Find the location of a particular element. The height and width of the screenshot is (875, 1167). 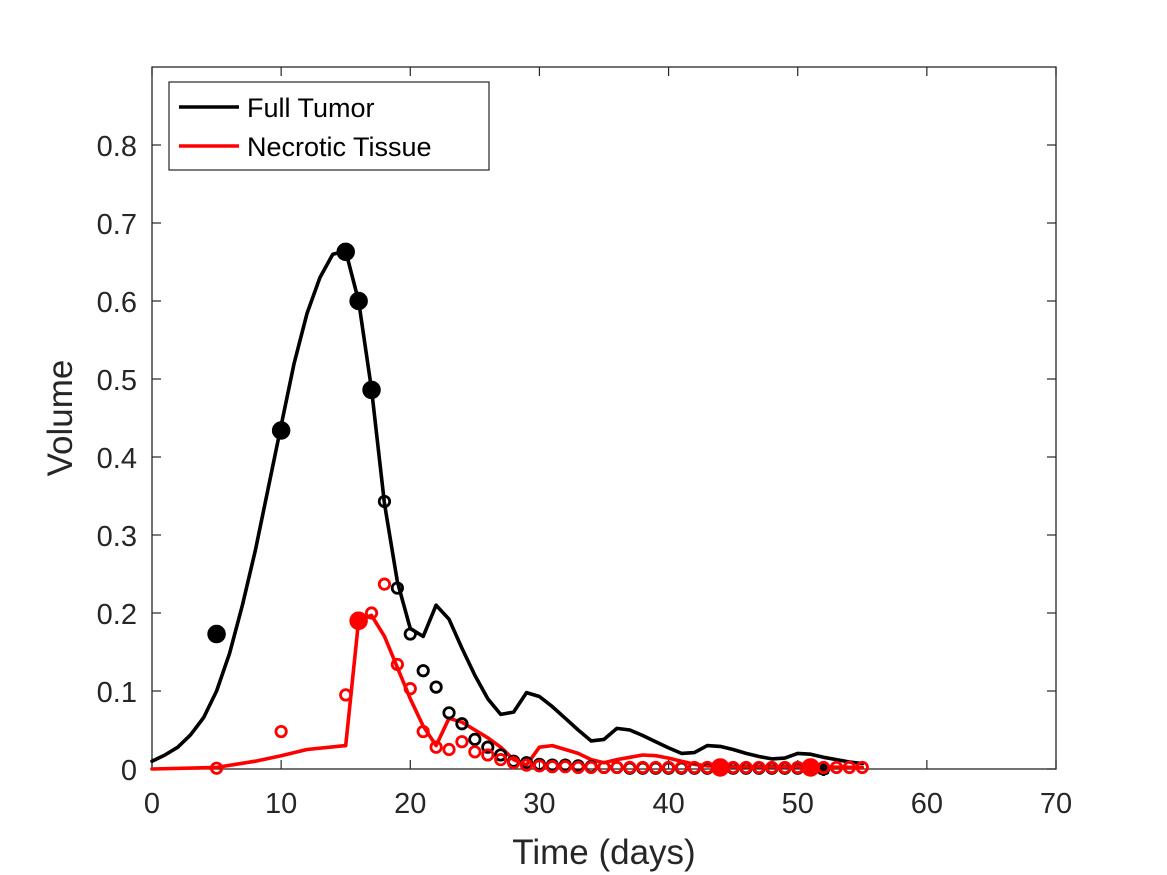

x-tick-label-3: 30 is located at coordinates (539, 804).